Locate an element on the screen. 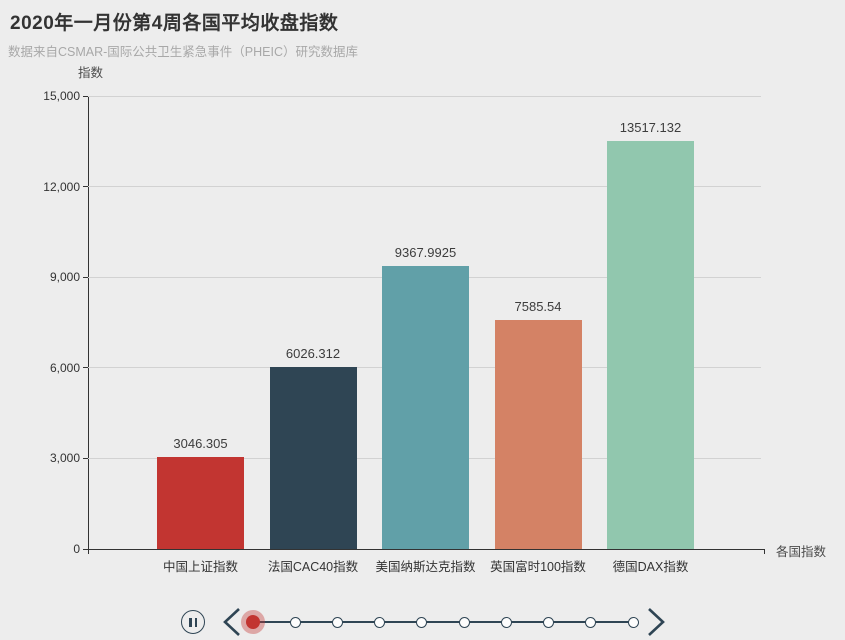 The height and width of the screenshot is (640, 845). bar-value-label: 9367.9925 is located at coordinates (425, 253).